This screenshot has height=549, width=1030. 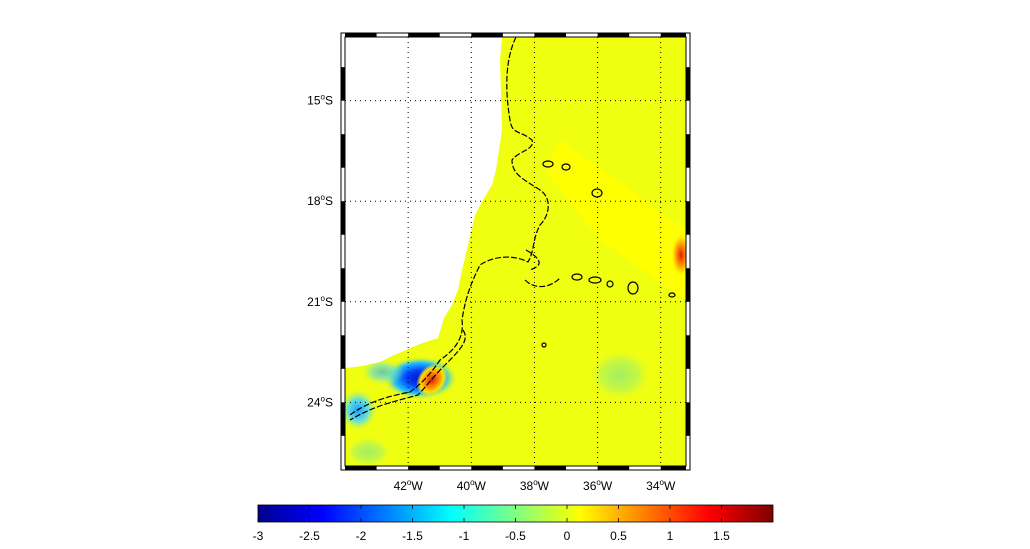 What do you see at coordinates (661, 485) in the screenshot?
I see `lon-tick-label: 34oW` at bounding box center [661, 485].